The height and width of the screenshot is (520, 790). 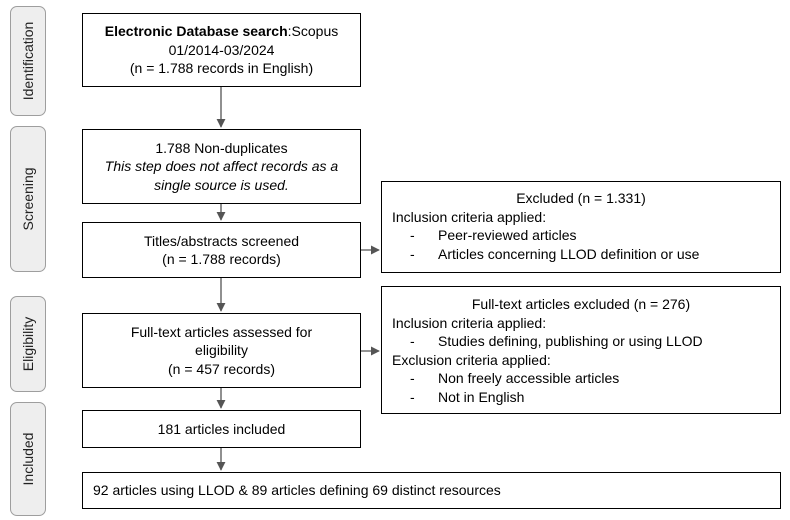 I want to click on phase-screening: Screening, so click(x=28, y=199).